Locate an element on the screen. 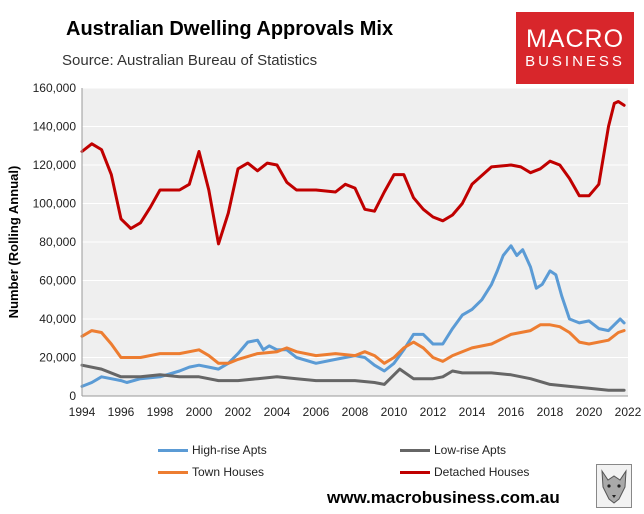 This screenshot has height=514, width=644. x-tick-label: 1998 is located at coordinates (160, 412).